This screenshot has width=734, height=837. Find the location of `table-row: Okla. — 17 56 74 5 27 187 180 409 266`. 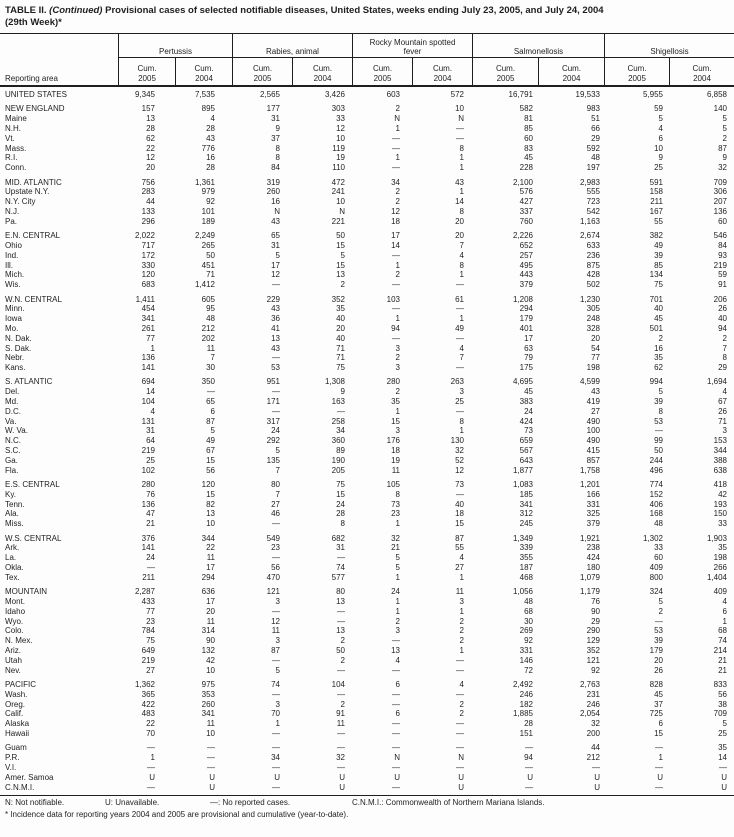

table-row: Okla. — 17 56 74 5 27 187 180 409 266 is located at coordinates (367, 568).